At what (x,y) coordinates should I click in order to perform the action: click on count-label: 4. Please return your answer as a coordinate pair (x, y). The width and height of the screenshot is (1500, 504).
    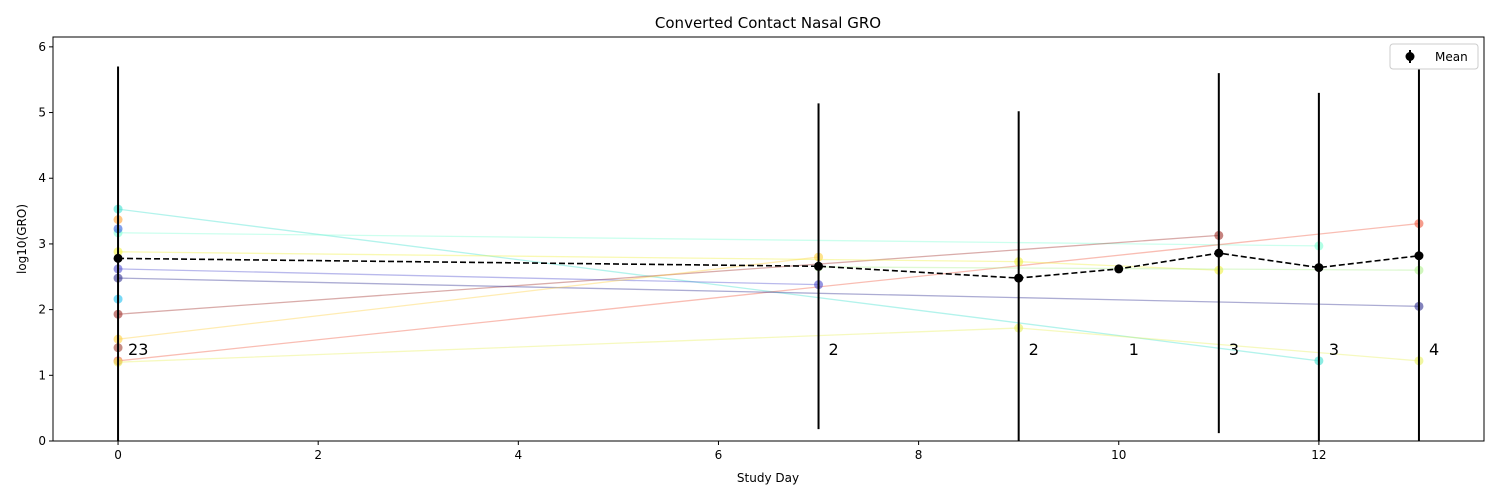
    Looking at the image, I should click on (1434, 349).